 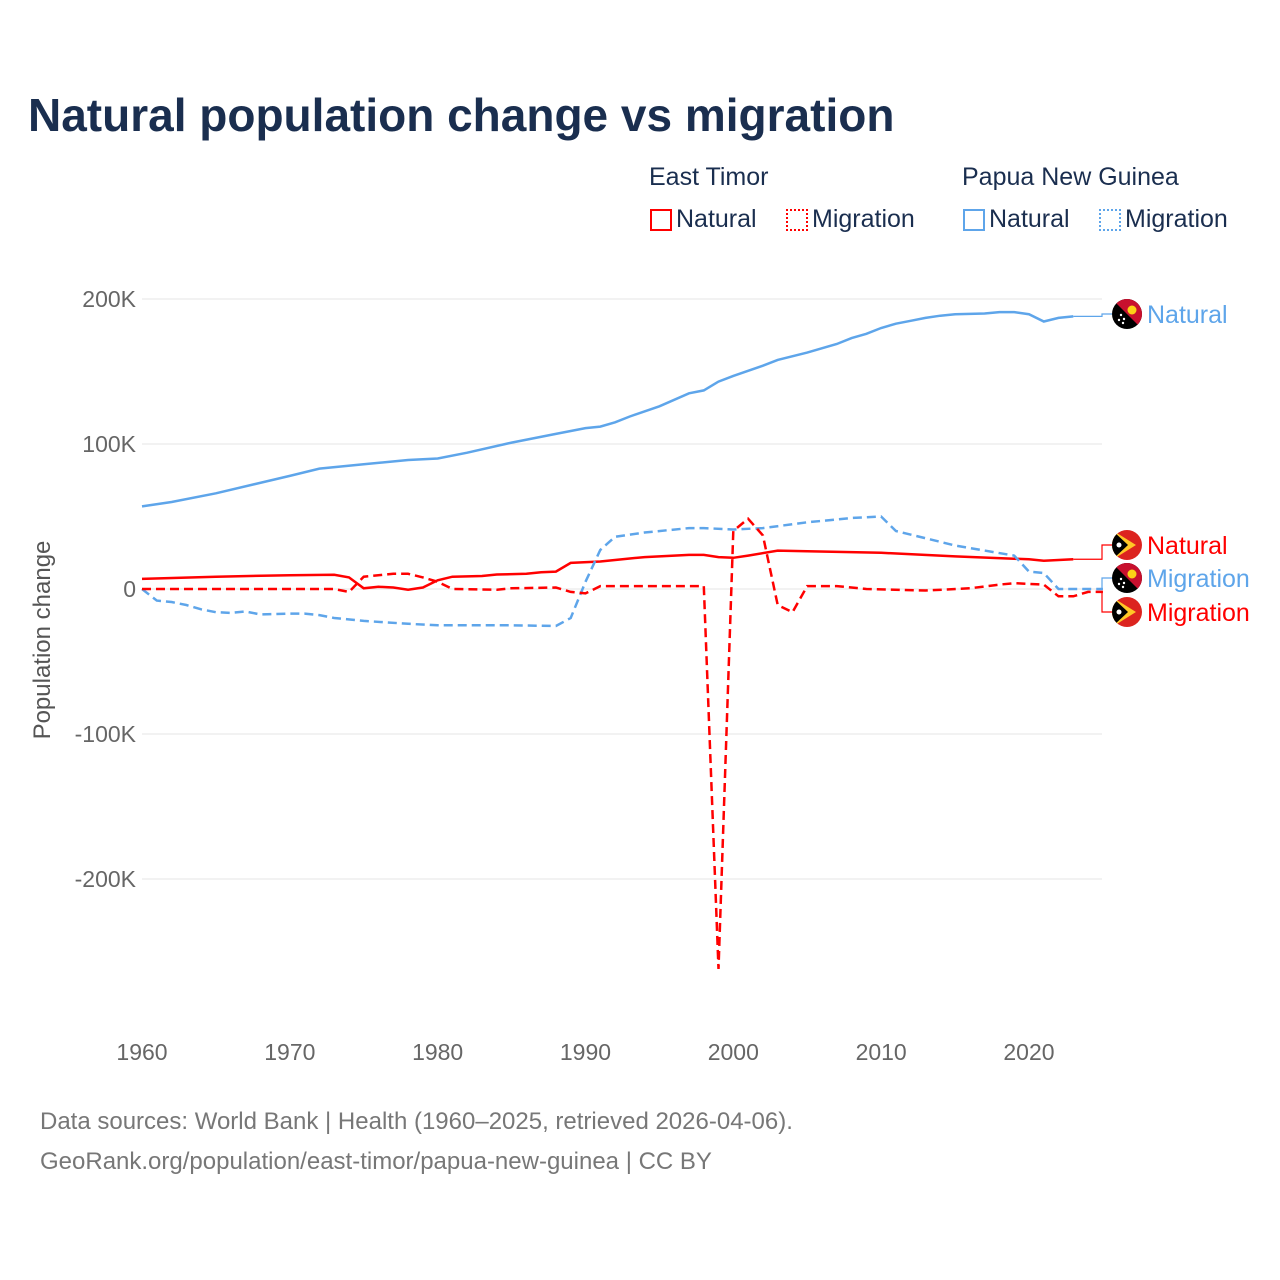 What do you see at coordinates (461, 115) in the screenshot?
I see `chart-title: Natural population change vs migration` at bounding box center [461, 115].